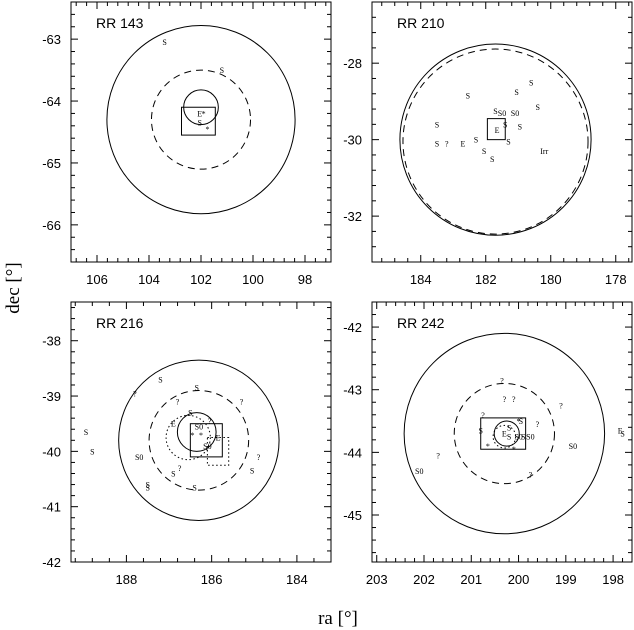  Describe the element at coordinates (421, 323) in the screenshot. I see `panel-title: RR 242` at that location.